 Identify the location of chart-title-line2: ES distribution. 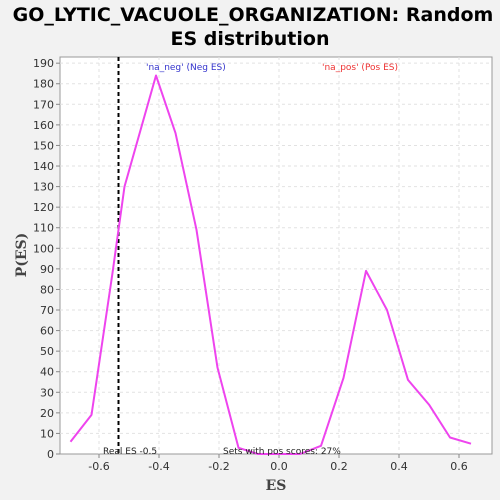
(250, 39).